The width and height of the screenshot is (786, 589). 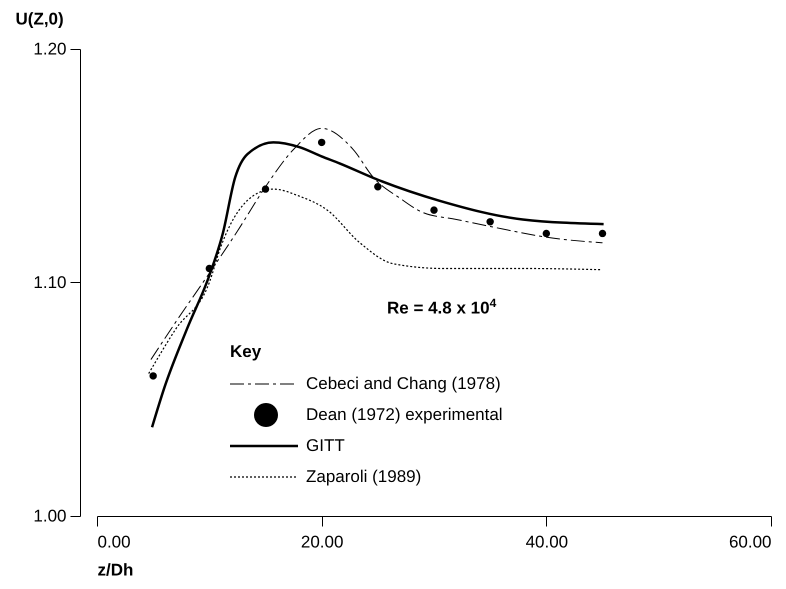 What do you see at coordinates (325, 446) in the screenshot?
I see `legend-label: GITT` at bounding box center [325, 446].